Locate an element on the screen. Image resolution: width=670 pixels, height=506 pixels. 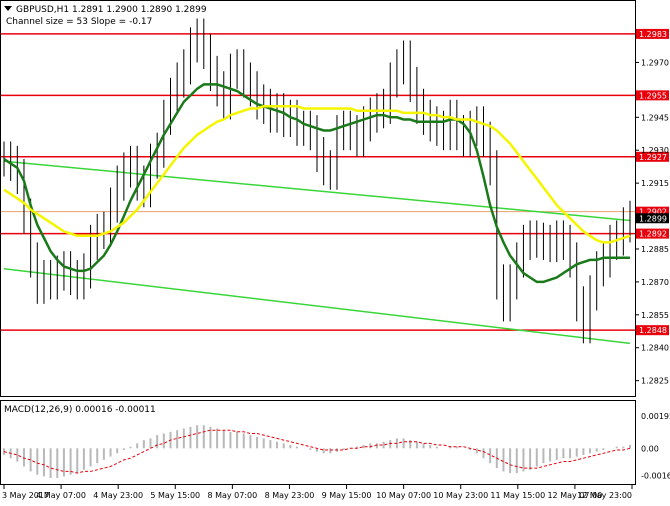
y-tick-label: 1.2825 is located at coordinates (655, 381).